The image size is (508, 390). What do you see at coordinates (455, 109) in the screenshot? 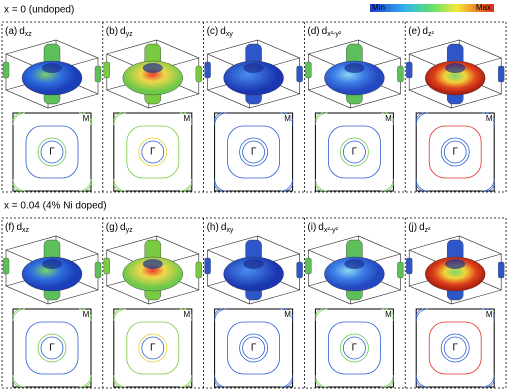
I see `panel: (e) dz² Γ M` at bounding box center [455, 109].